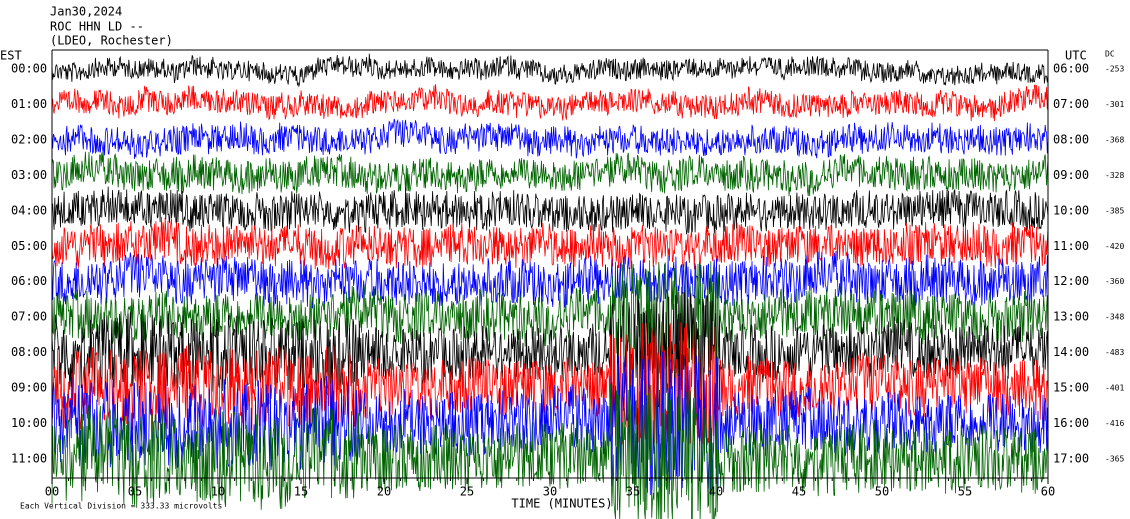 The image size is (1130, 519). I want to click on utc-time: 12:00, so click(1071, 281).